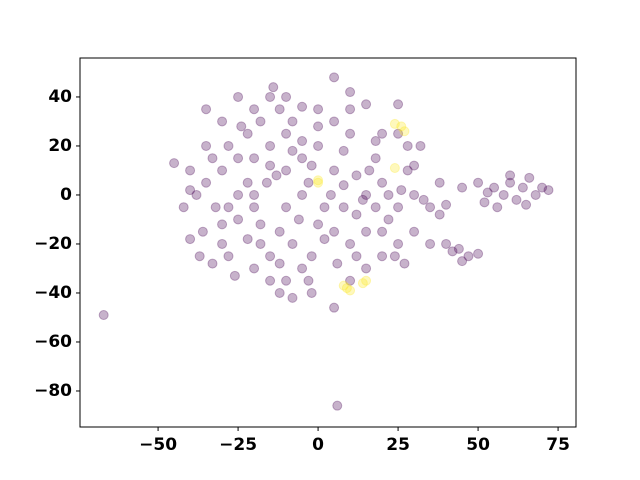 Image resolution: width=640 pixels, height=480 pixels. I want to click on x-tick-label: 0, so click(318, 445).